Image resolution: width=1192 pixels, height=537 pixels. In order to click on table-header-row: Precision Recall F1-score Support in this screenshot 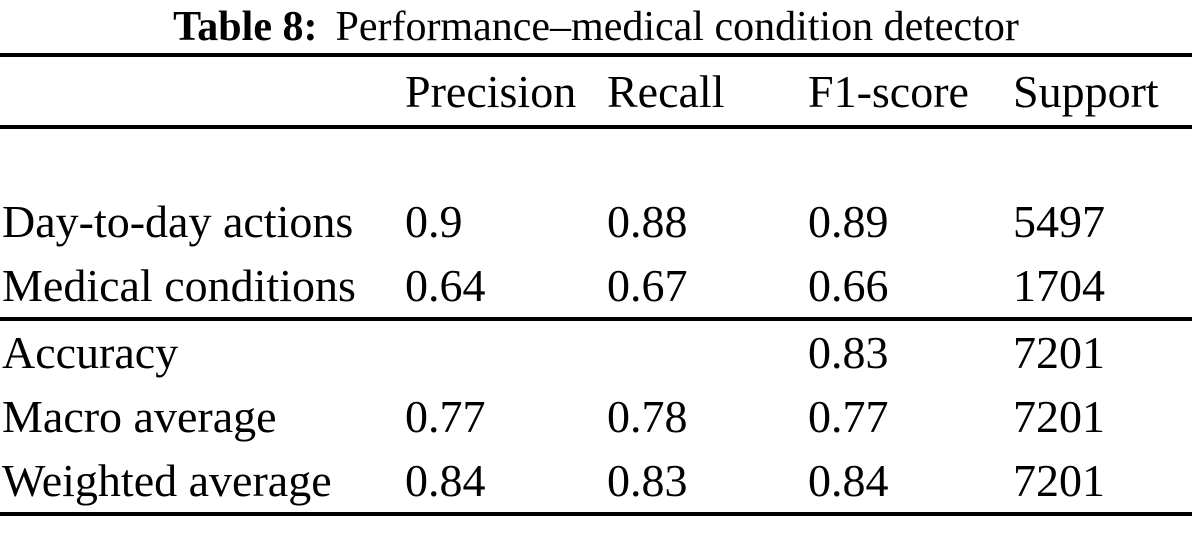, I will do `click(596, 91)`.